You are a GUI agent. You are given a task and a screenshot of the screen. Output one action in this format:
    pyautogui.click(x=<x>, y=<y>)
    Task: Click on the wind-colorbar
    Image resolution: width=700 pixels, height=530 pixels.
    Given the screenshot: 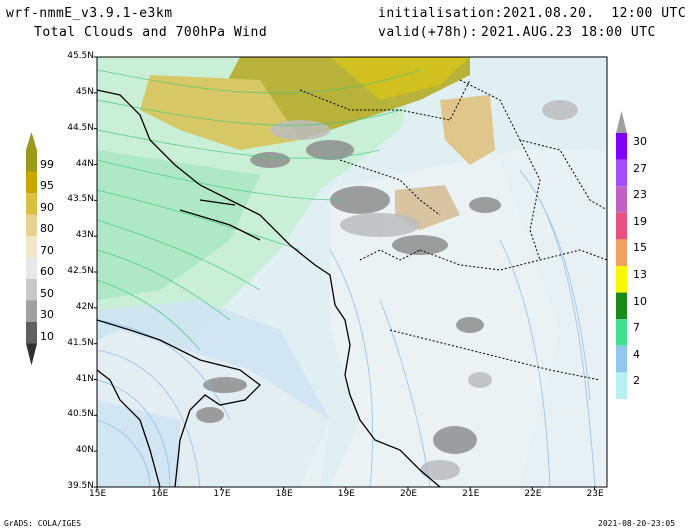 What is the action you would take?
    pyautogui.click(x=621, y=255)
    